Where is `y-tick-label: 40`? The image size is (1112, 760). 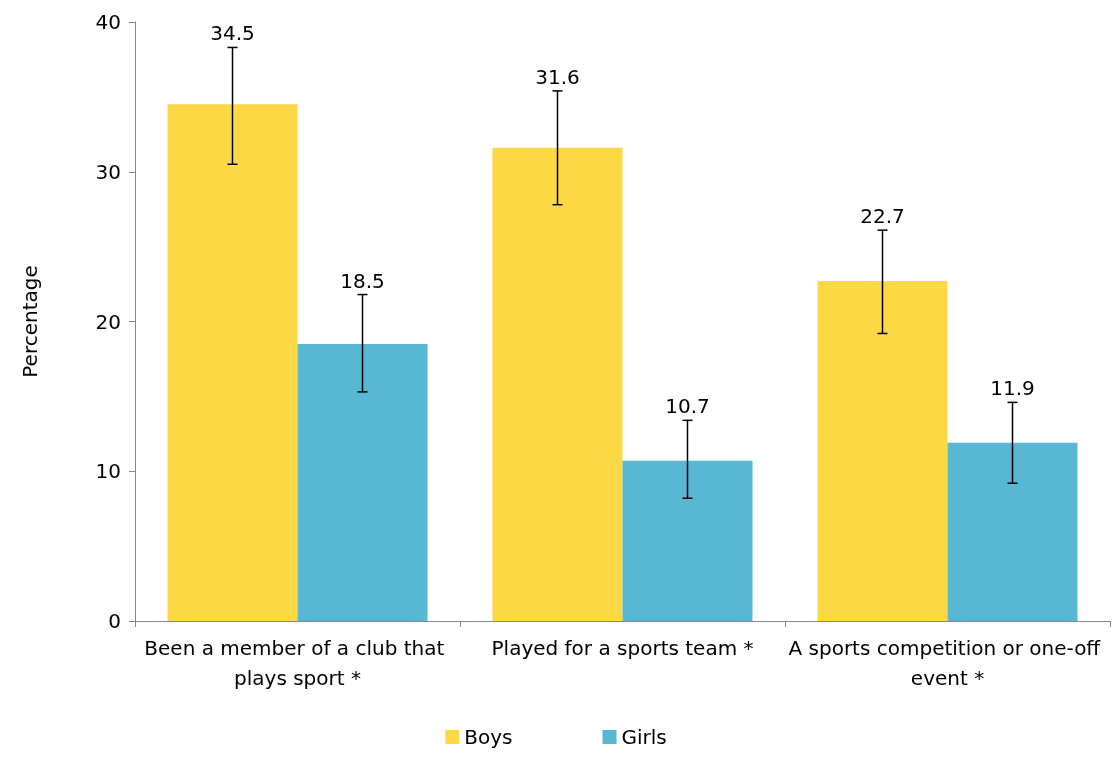 y-tick-label: 40 is located at coordinates (108, 22).